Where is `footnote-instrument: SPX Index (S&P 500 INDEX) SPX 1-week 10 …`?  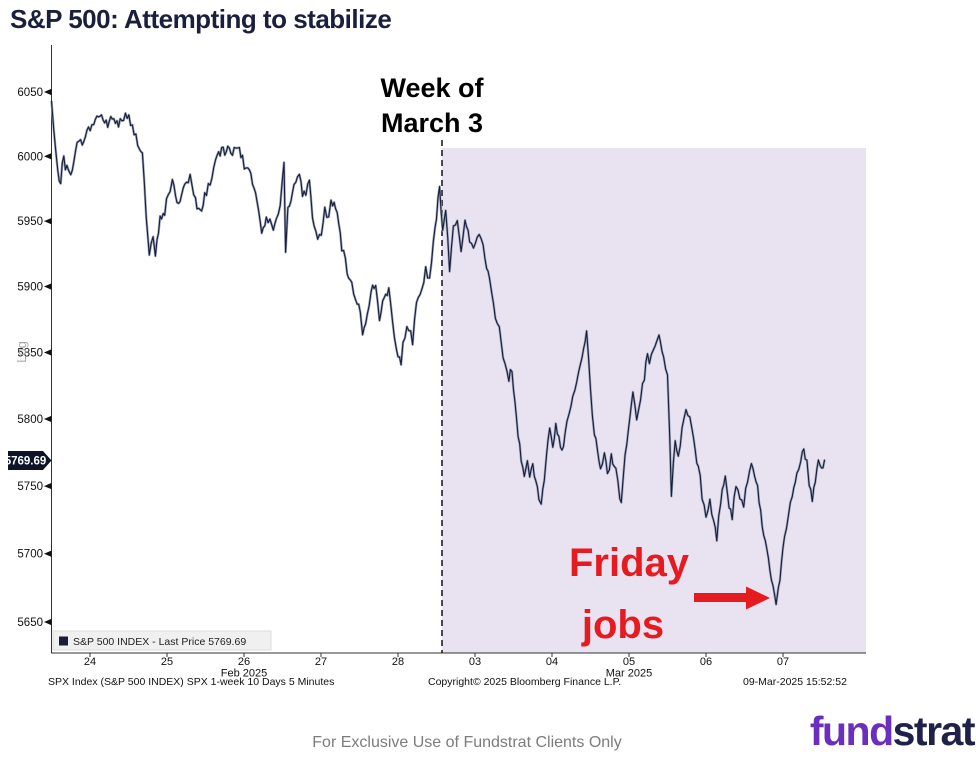
footnote-instrument: SPX Index (S&P 500 INDEX) SPX 1-week 10 … is located at coordinates (191, 682).